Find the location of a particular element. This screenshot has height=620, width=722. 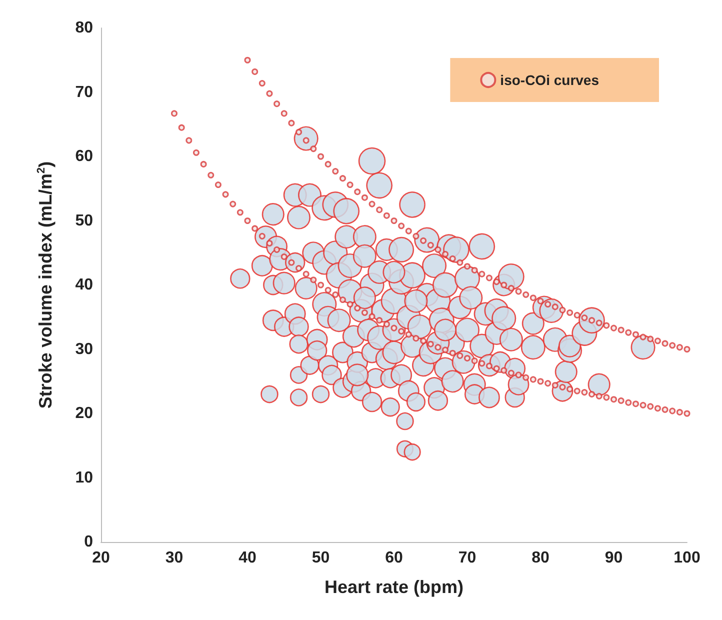

y-tick-label: 0 is located at coordinates (89, 542).